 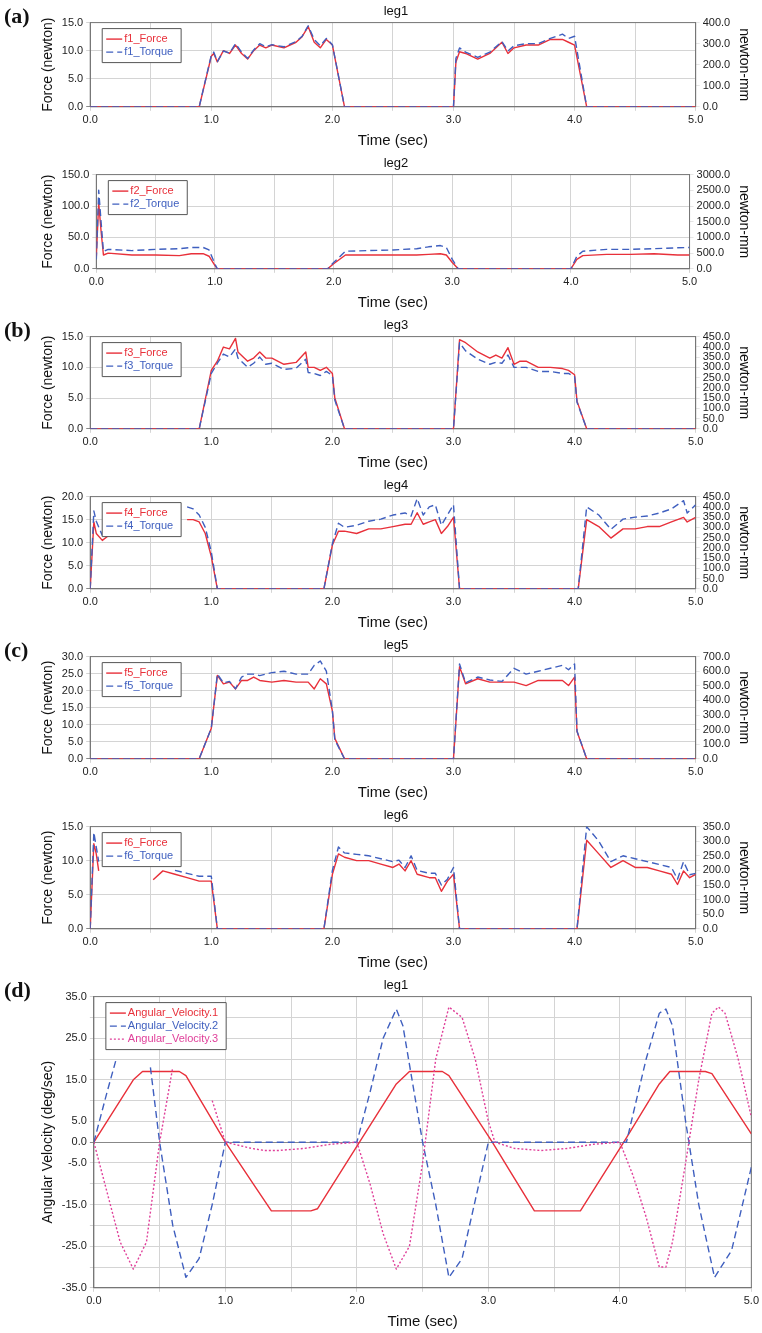 What do you see at coordinates (72, 495) in the screenshot?
I see `y-tick-label: 20.0` at bounding box center [72, 495].